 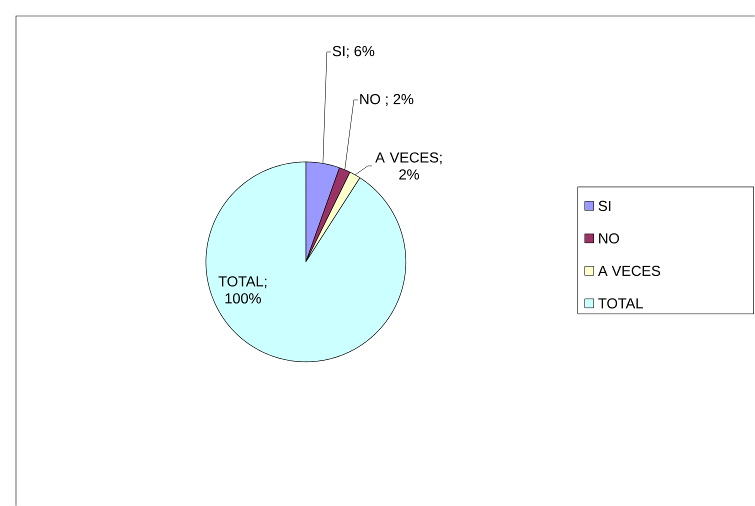 What do you see at coordinates (604, 205) in the screenshot?
I see `legend-label: SI` at bounding box center [604, 205].